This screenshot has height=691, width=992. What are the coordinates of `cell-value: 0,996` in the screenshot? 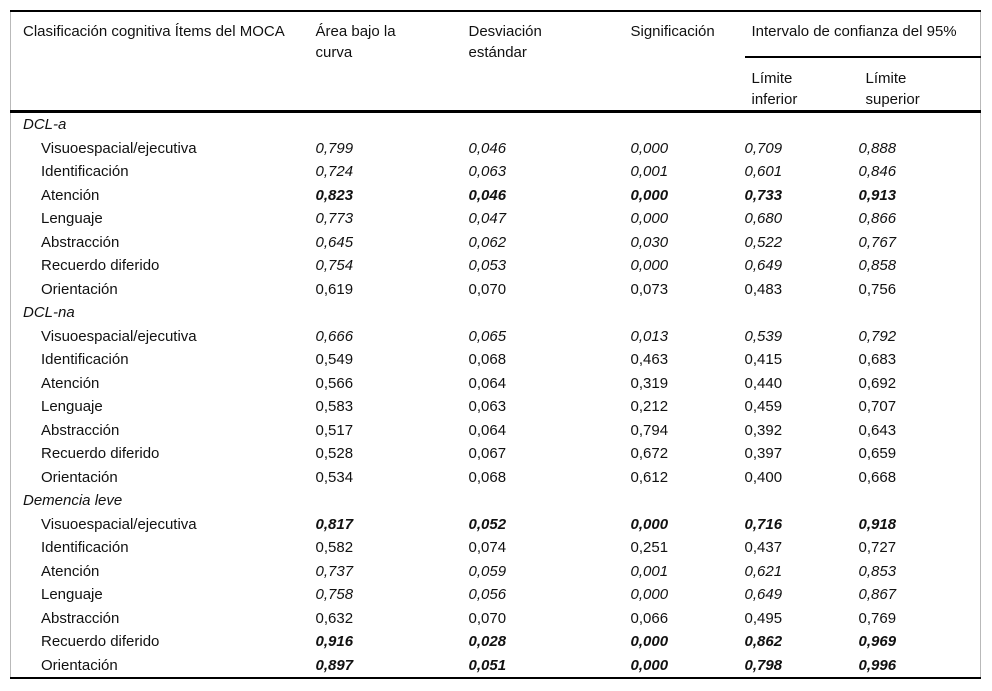 It's located at (877, 665).